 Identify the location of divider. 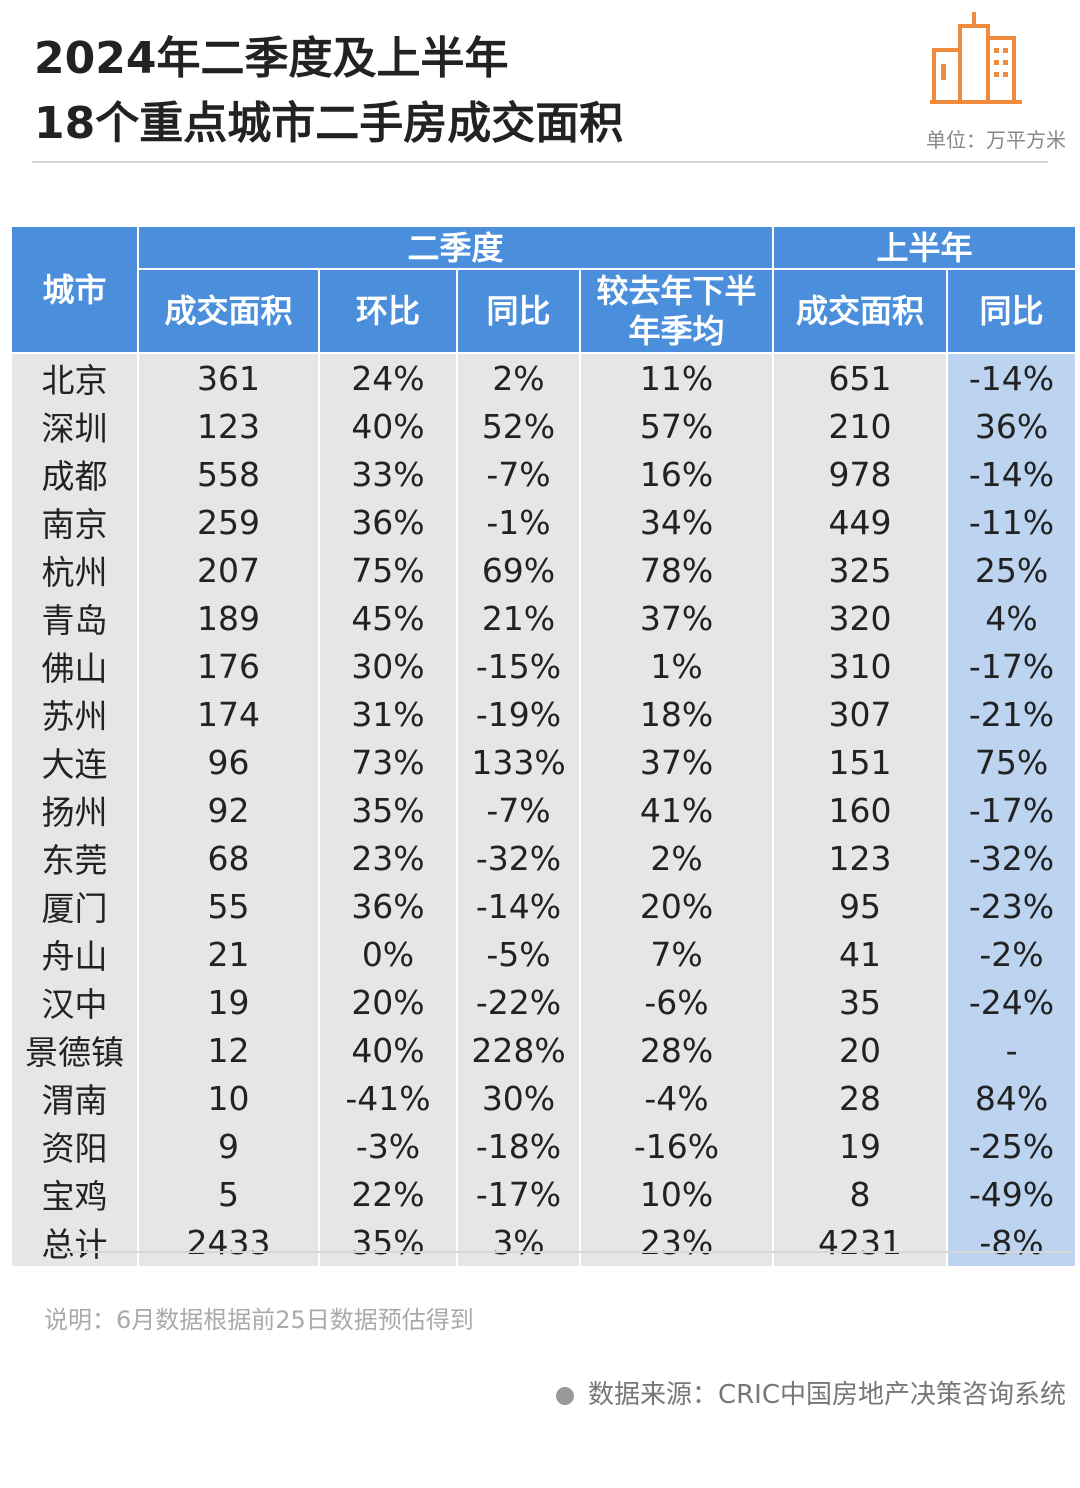
(540, 162).